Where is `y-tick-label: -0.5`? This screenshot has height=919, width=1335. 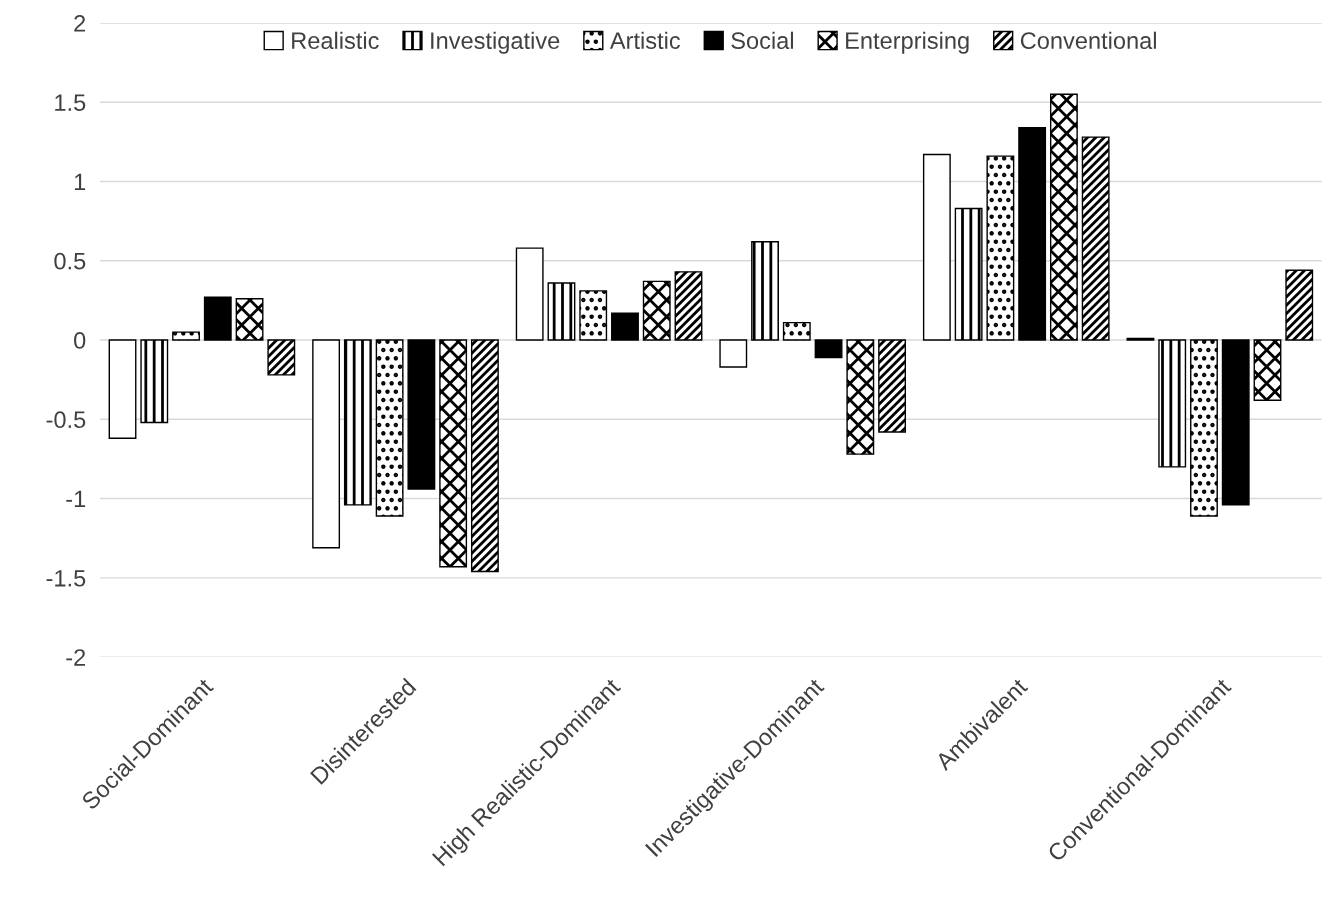
y-tick-label: -0.5 is located at coordinates (66, 420).